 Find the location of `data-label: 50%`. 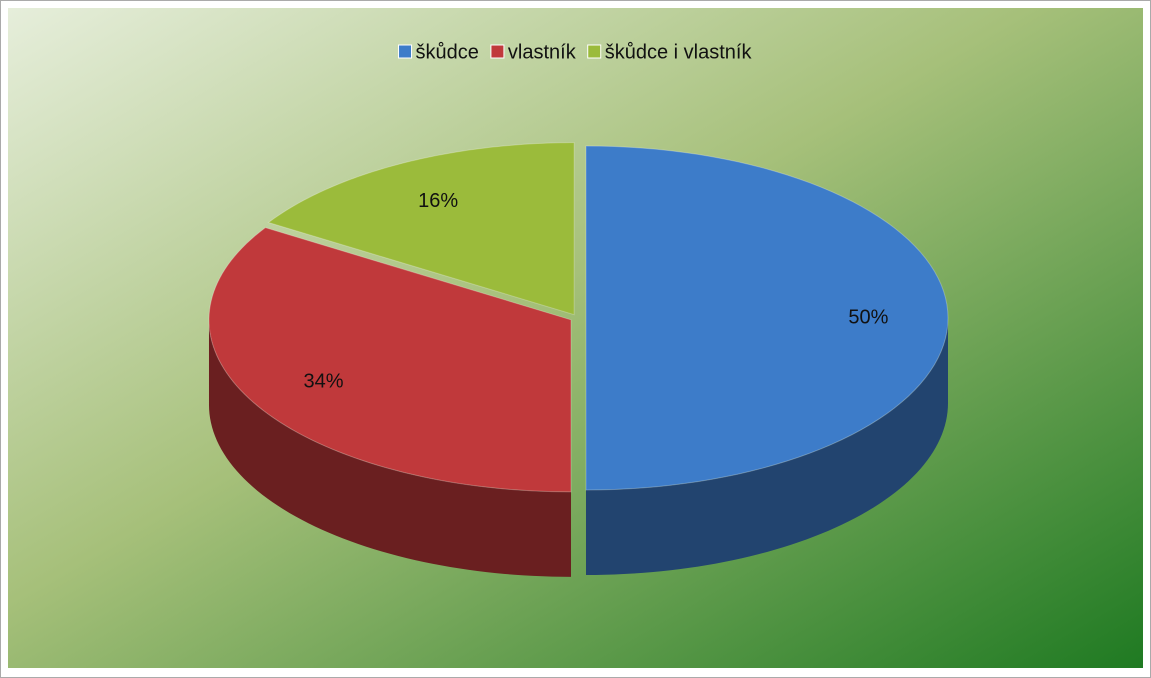

data-label: 50% is located at coordinates (868, 317).